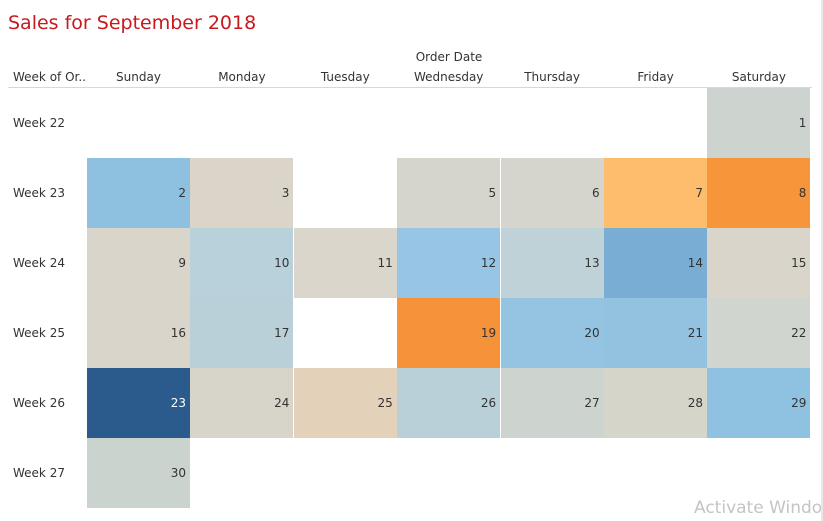 The image size is (823, 521). I want to click on cell-day-label: 9, so click(182, 263).